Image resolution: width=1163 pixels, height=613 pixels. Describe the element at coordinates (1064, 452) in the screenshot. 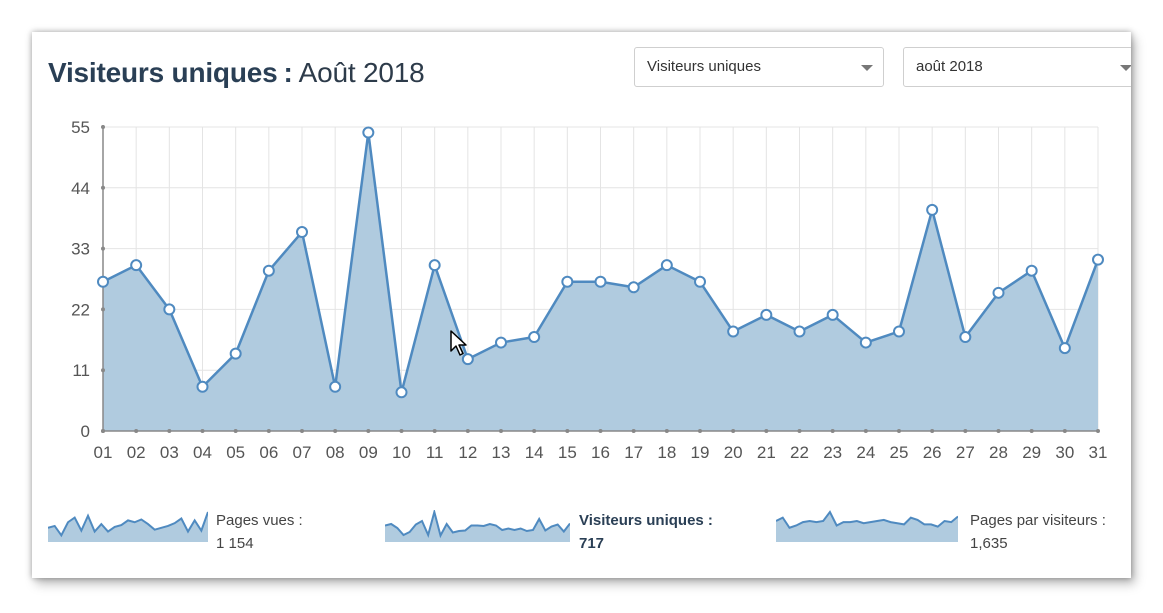

I see `x-tick-label: 30` at that location.